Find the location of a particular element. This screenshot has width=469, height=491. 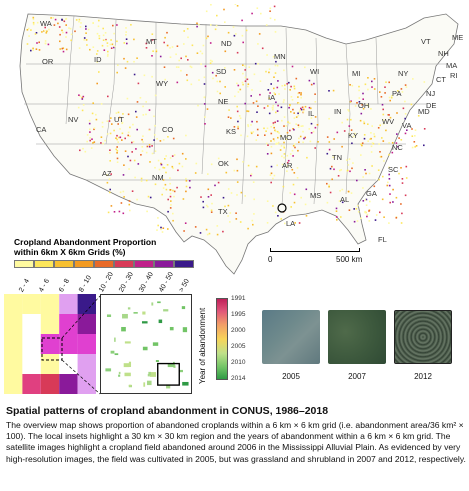

state-label: MI is located at coordinates (356, 73).